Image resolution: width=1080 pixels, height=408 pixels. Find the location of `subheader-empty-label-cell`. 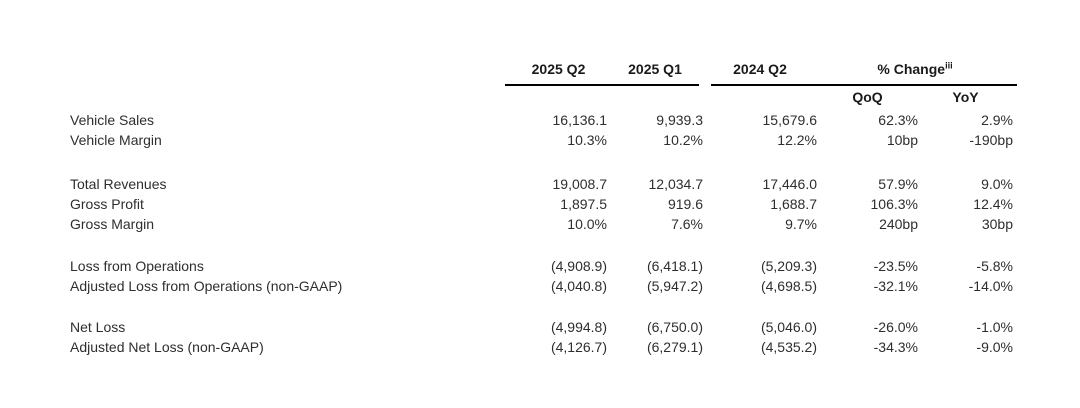

subheader-empty-label-cell is located at coordinates (290, 97).